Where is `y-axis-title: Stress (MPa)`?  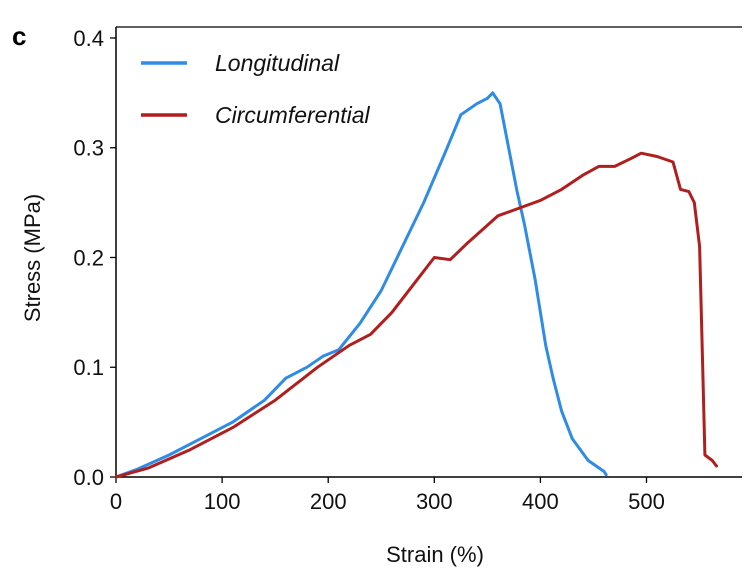
y-axis-title: Stress (MPa) is located at coordinates (32, 258).